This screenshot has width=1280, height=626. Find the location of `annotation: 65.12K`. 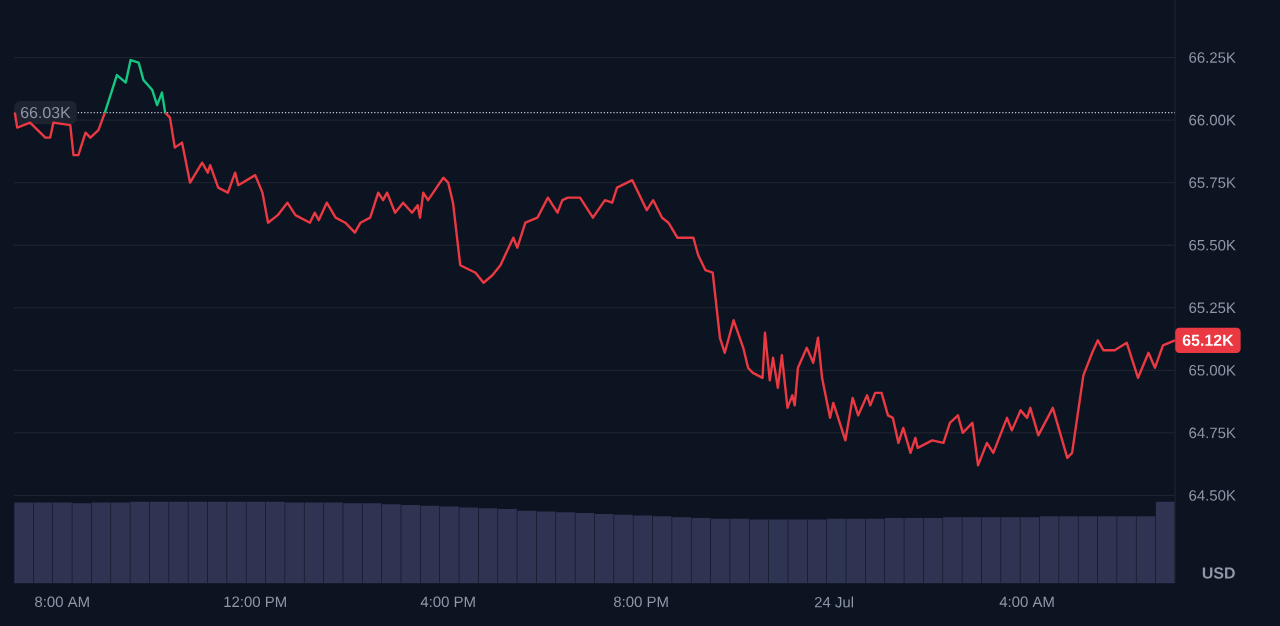

annotation: 65.12K is located at coordinates (1208, 340).